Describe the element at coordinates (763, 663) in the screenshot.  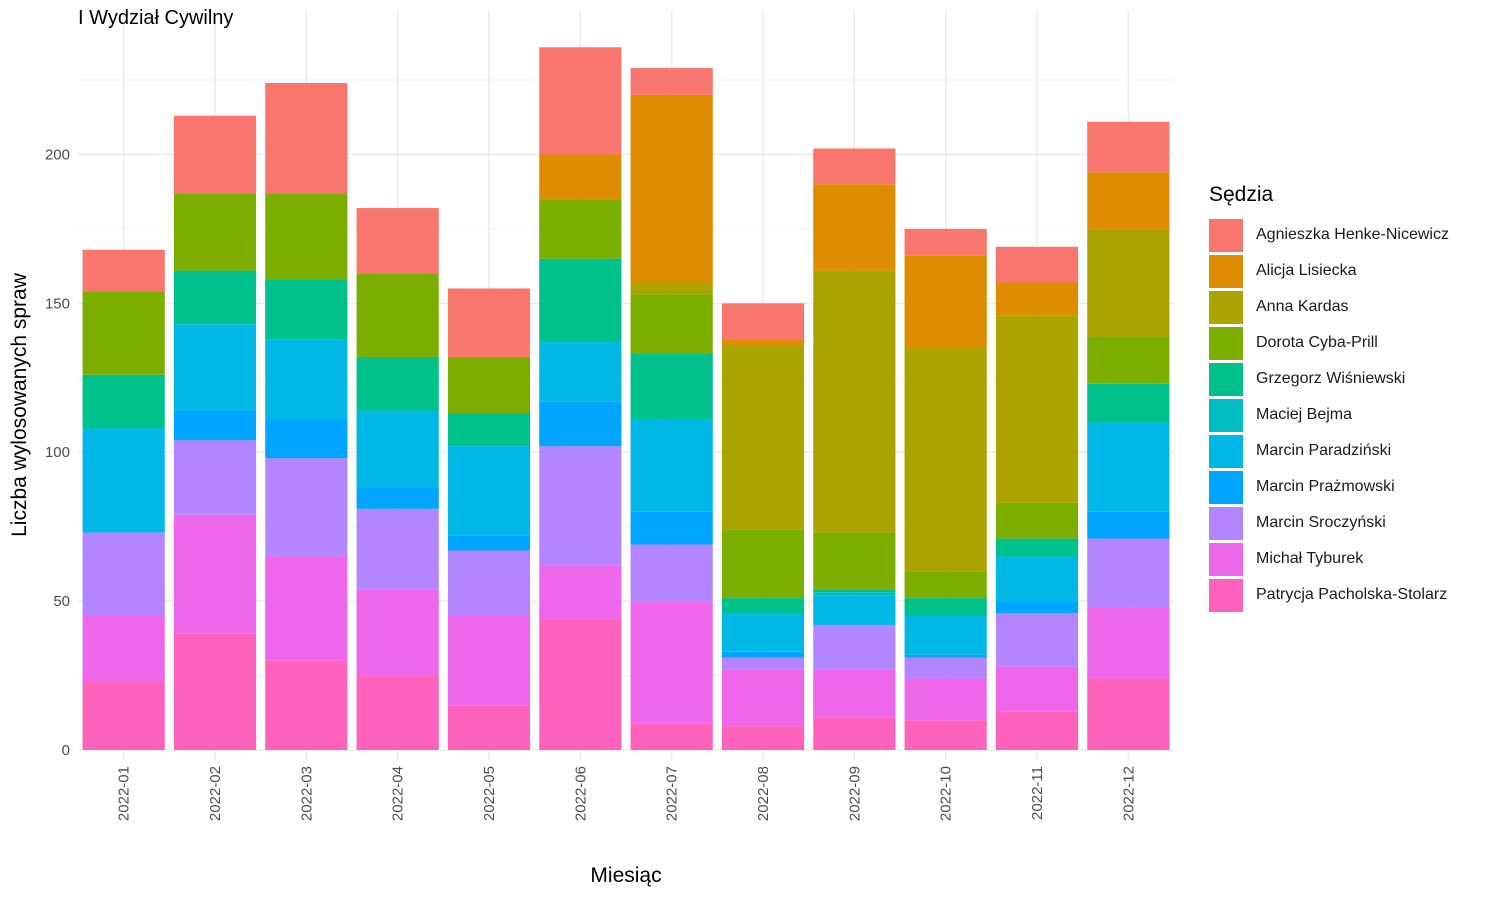
I see `bar-segment-2022-08-marcin-sroczy-ski` at that location.